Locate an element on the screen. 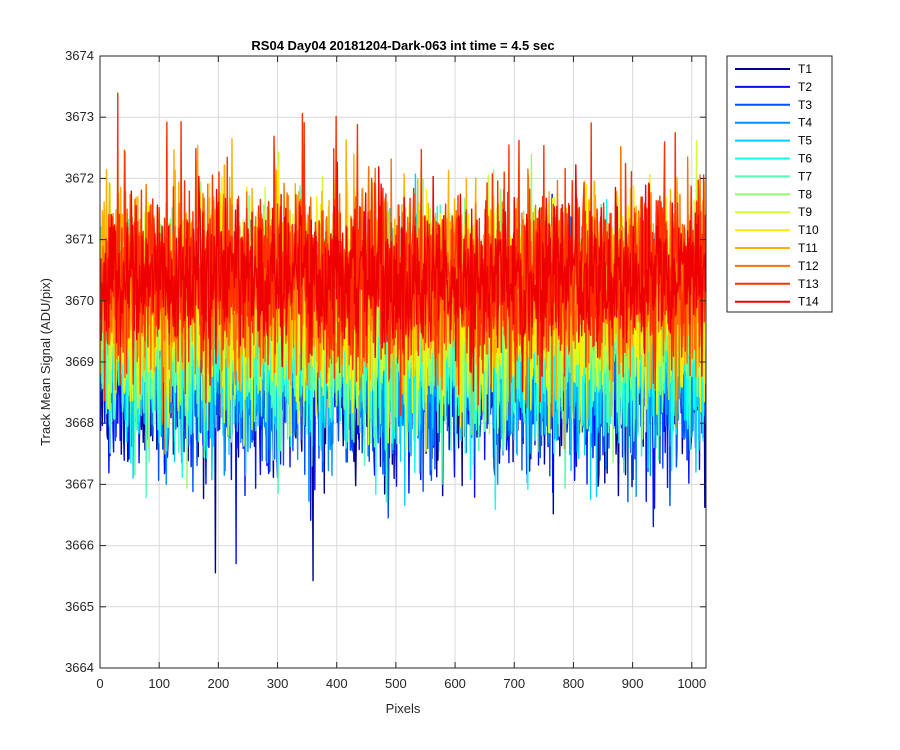  legend-entry-t10: T10 is located at coordinates (808, 230).